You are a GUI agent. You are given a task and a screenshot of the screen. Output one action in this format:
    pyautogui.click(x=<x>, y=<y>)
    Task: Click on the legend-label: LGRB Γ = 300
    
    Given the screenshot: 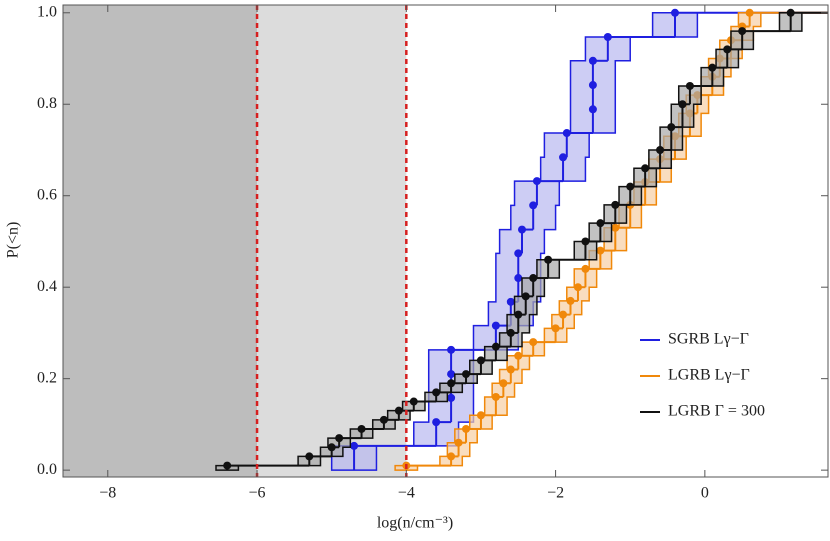 What is the action you would take?
    pyautogui.click(x=716, y=411)
    